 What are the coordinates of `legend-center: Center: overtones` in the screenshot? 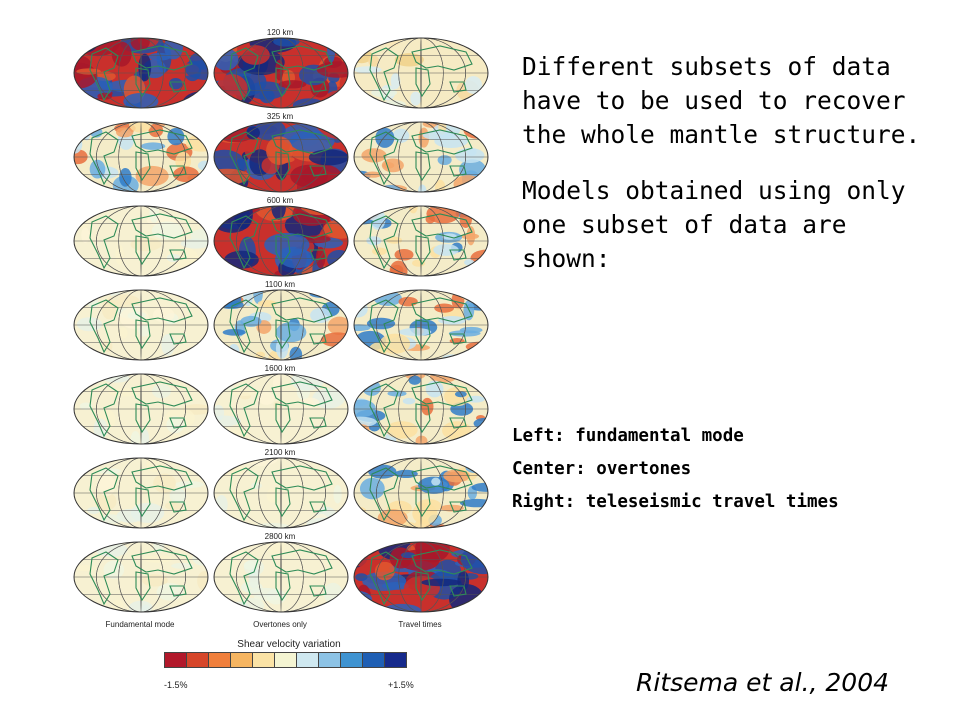 It's located at (602, 469).